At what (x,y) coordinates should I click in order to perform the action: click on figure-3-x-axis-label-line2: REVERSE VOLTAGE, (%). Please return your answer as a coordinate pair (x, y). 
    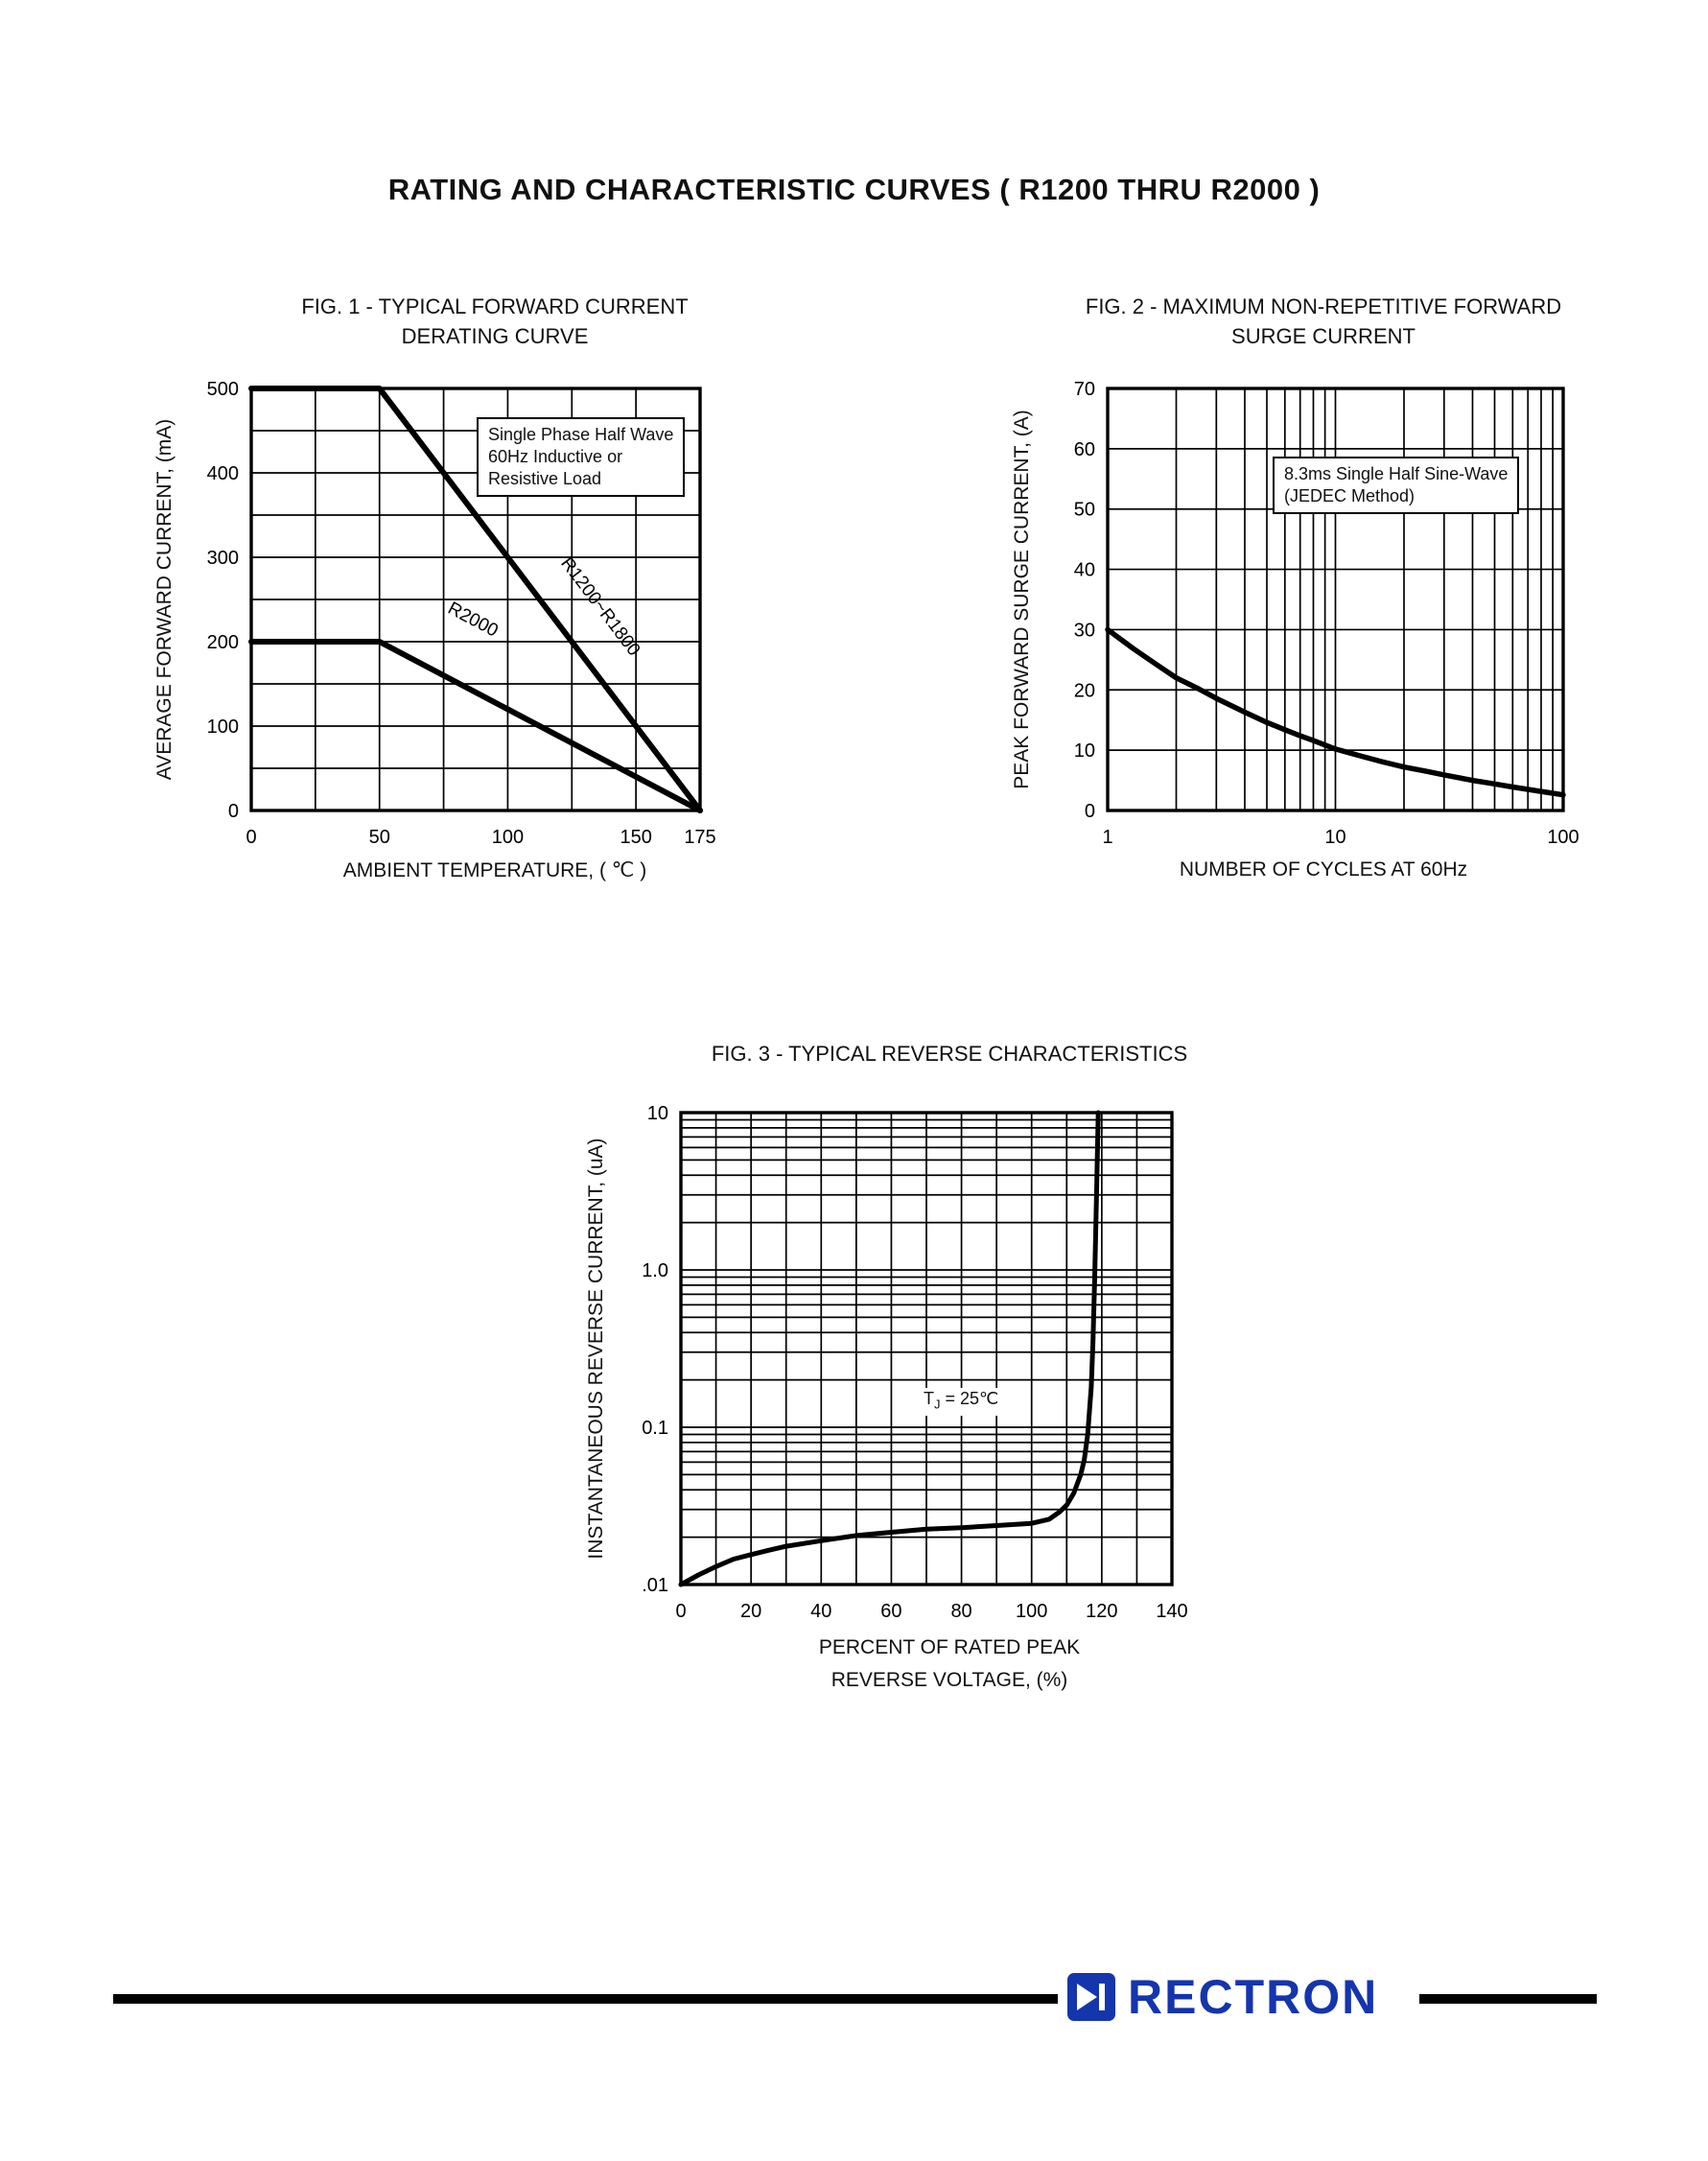
    Looking at the image, I should click on (950, 1680).